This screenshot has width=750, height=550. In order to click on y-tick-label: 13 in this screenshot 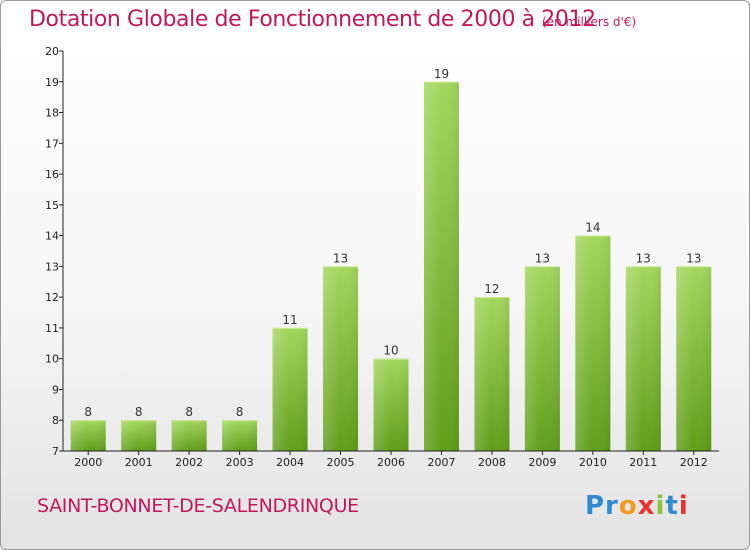, I will do `click(52, 266)`.